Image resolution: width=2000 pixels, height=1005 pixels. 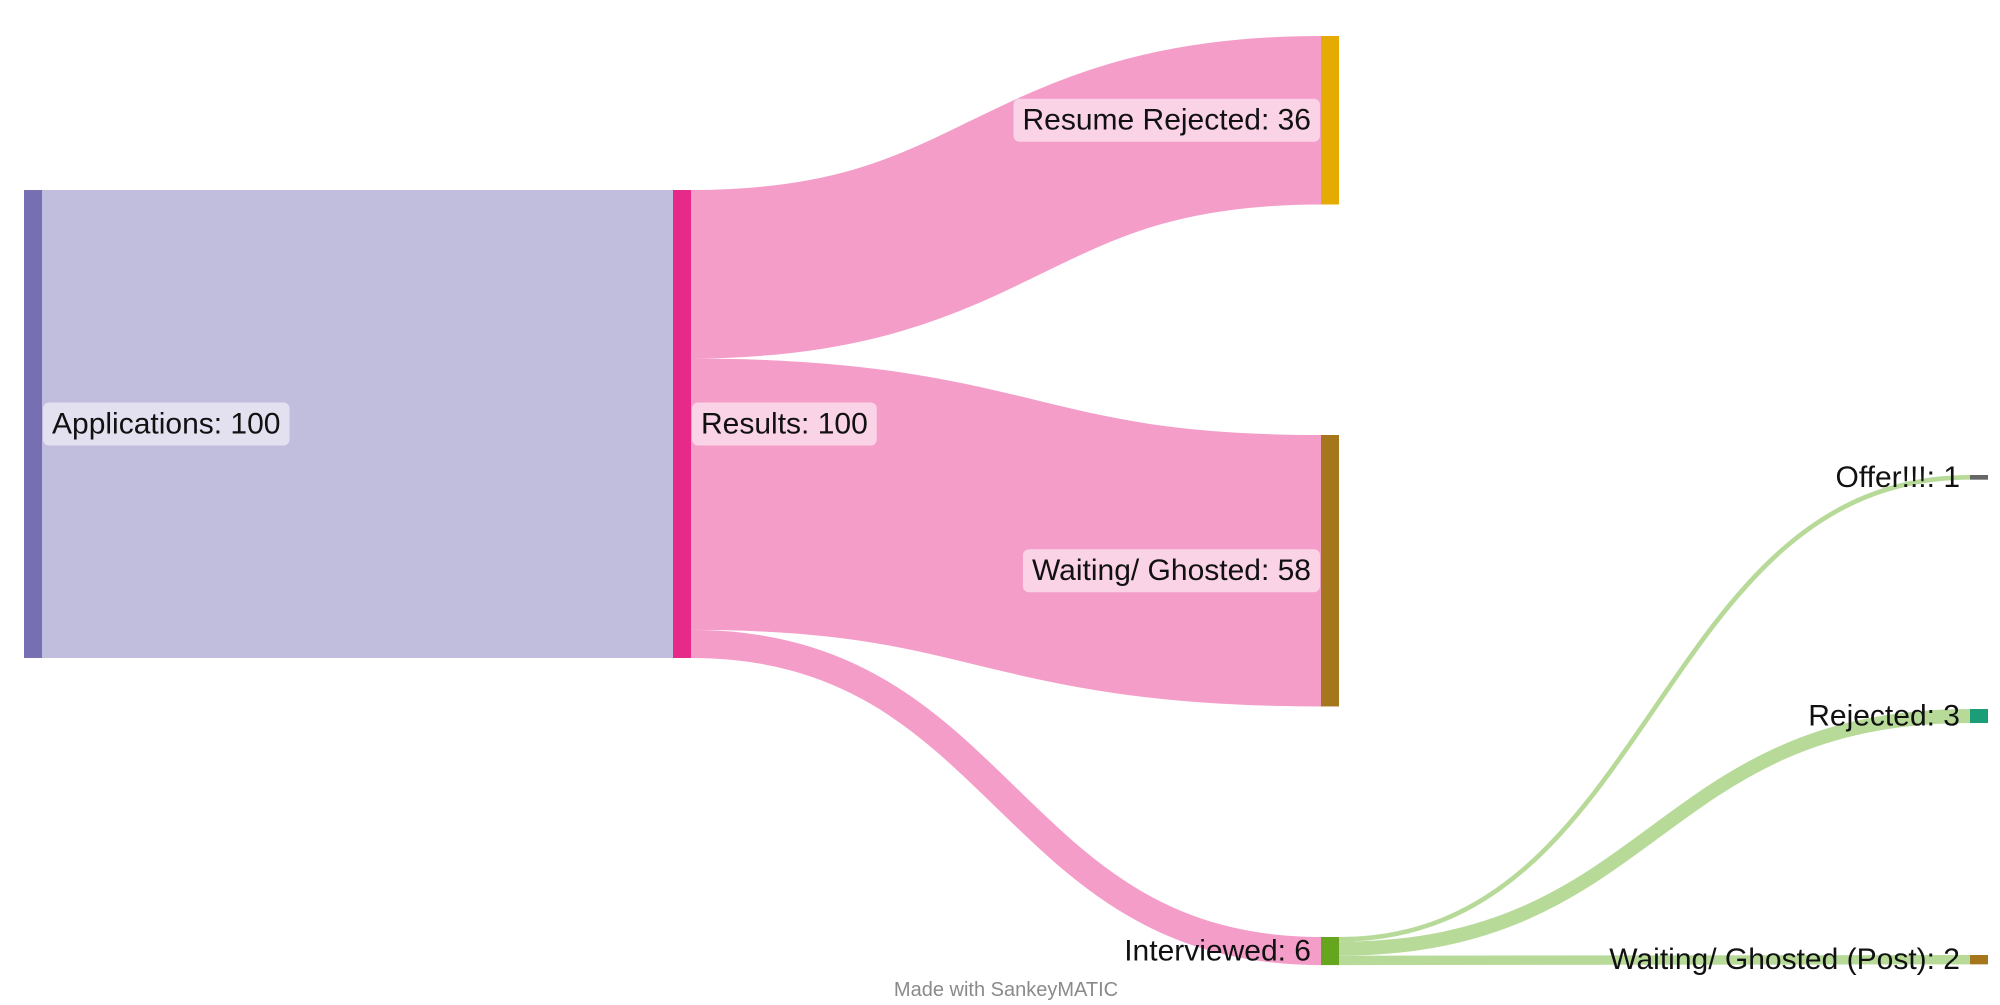 I want to click on node-label-applications: Applications: 100, so click(x=166, y=424).